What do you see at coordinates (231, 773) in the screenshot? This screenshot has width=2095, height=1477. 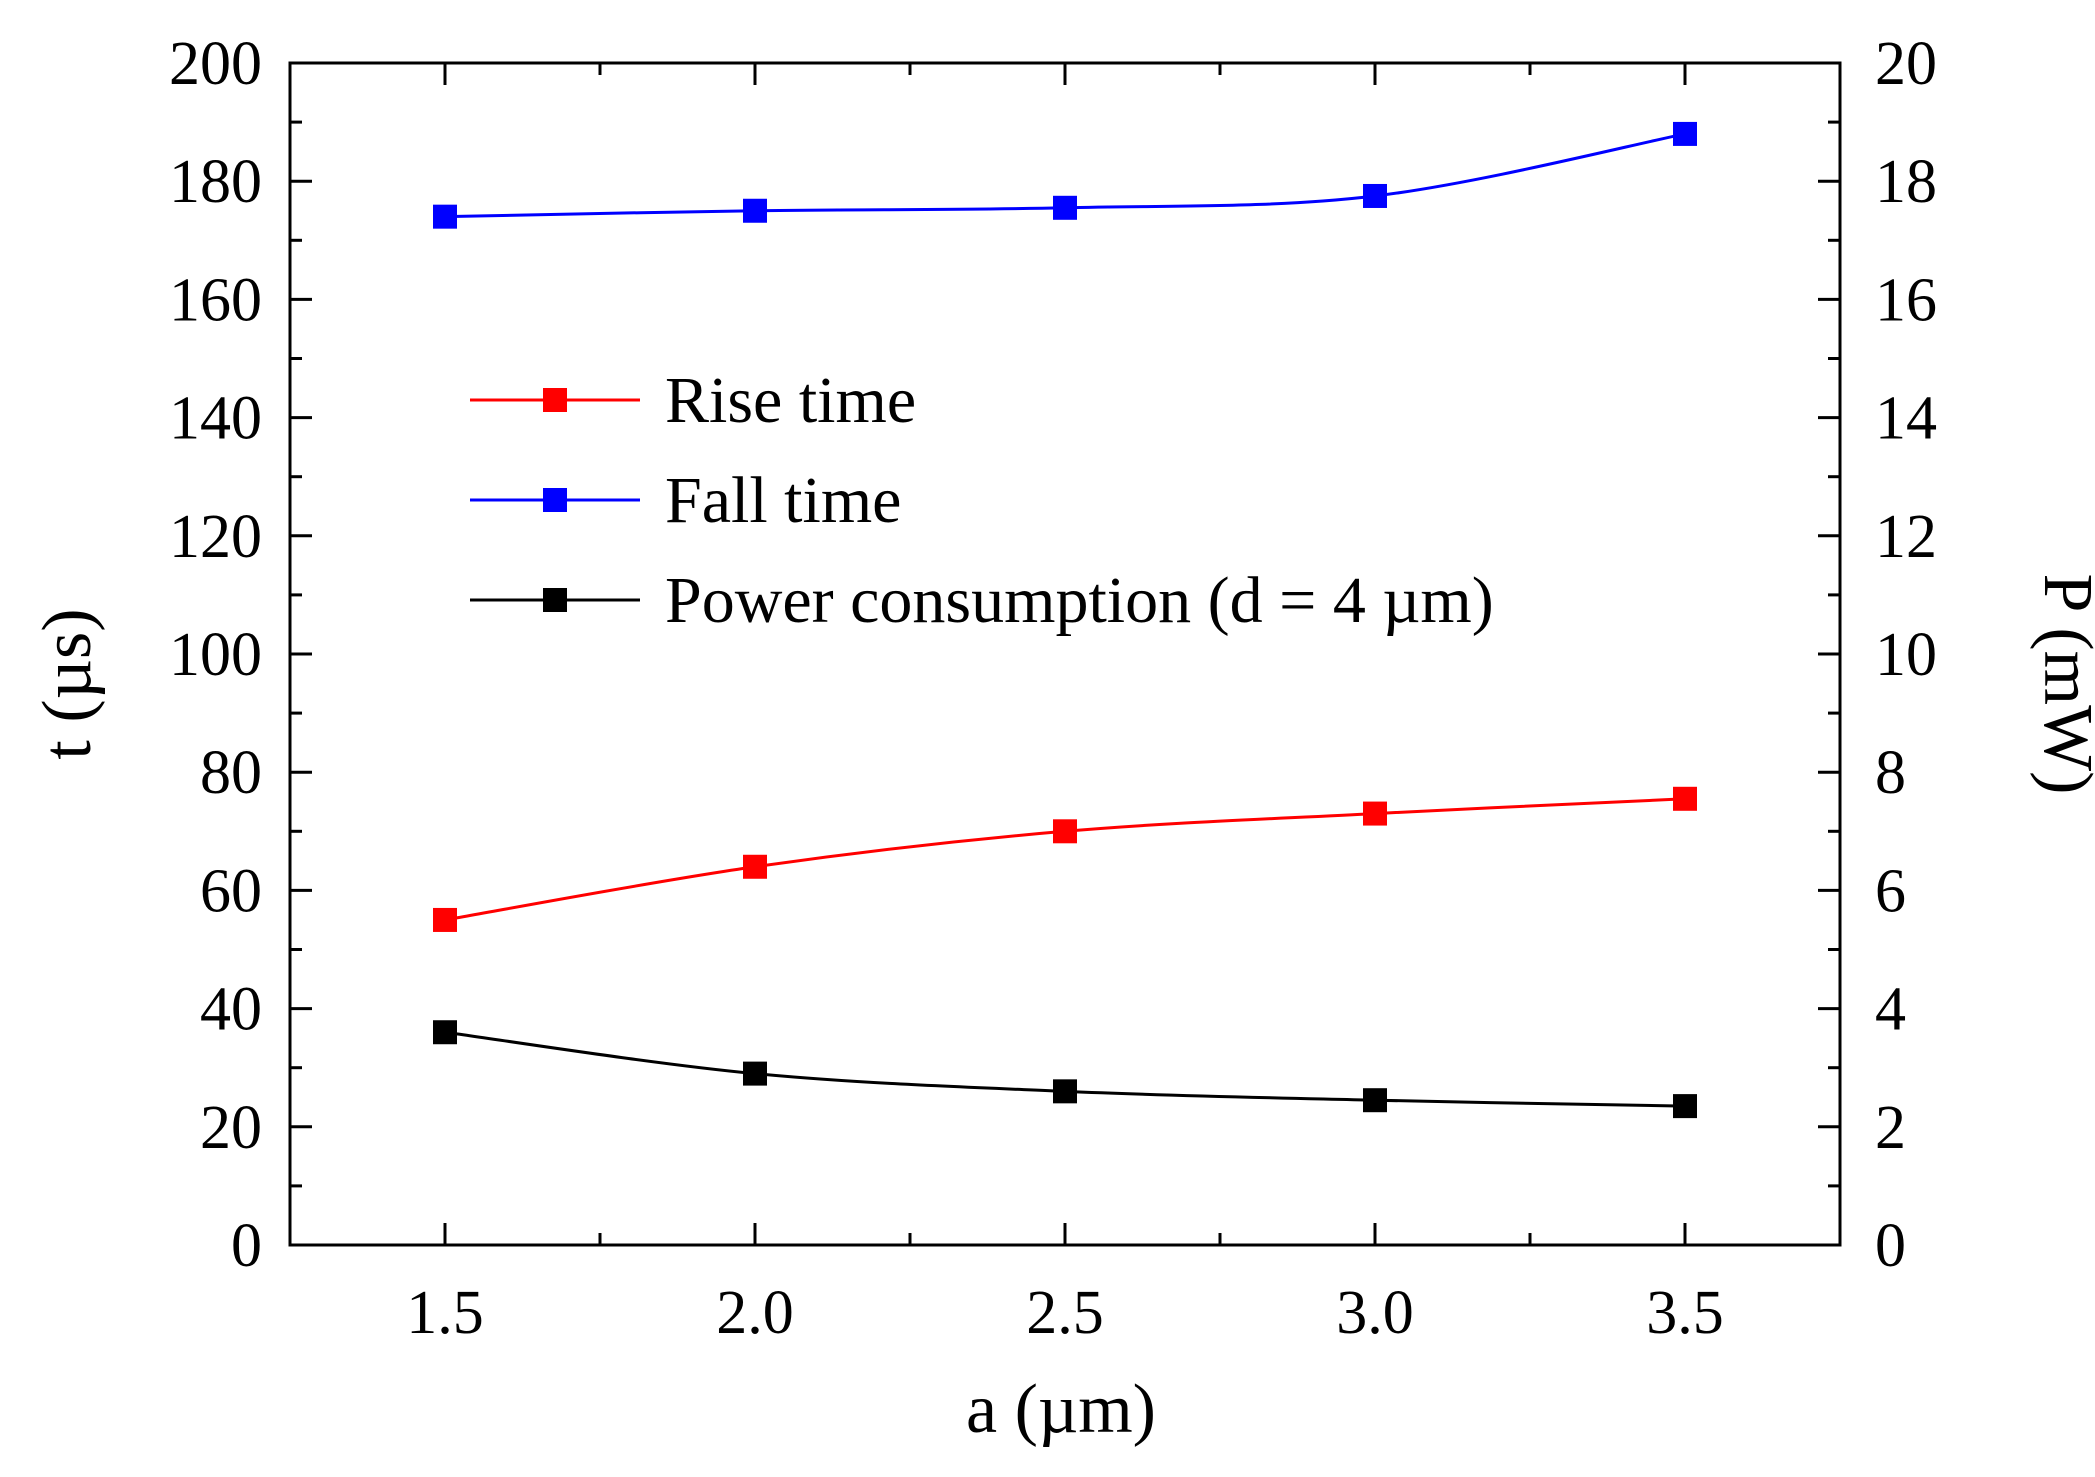 I see `y-left-tick-label: 80` at bounding box center [231, 773].